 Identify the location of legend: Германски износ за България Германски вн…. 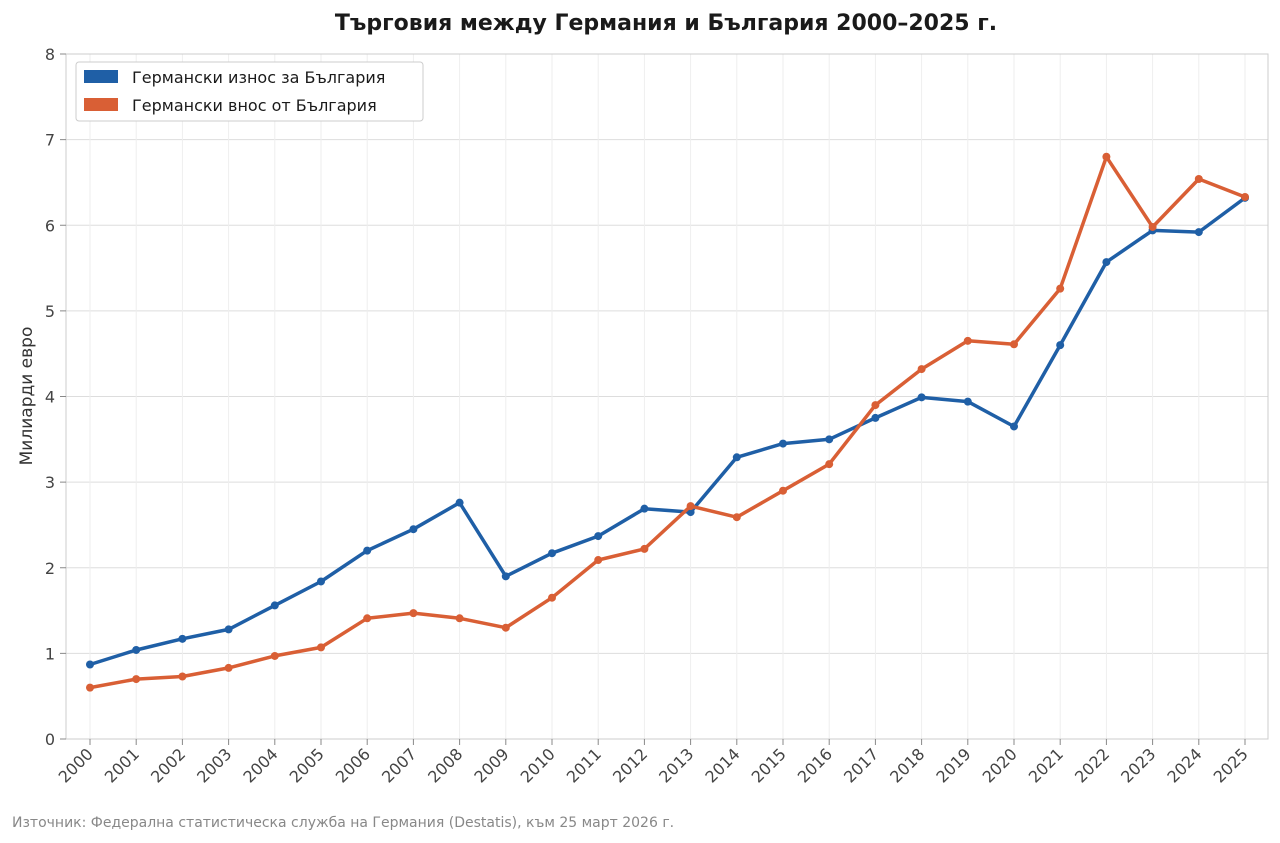
(249, 91).